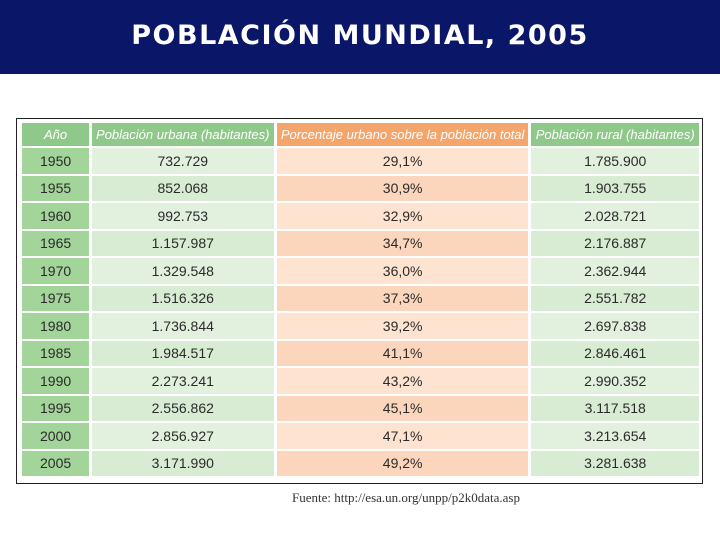  What do you see at coordinates (182, 353) in the screenshot?
I see `urban-population-cell: 1.984.517` at bounding box center [182, 353].